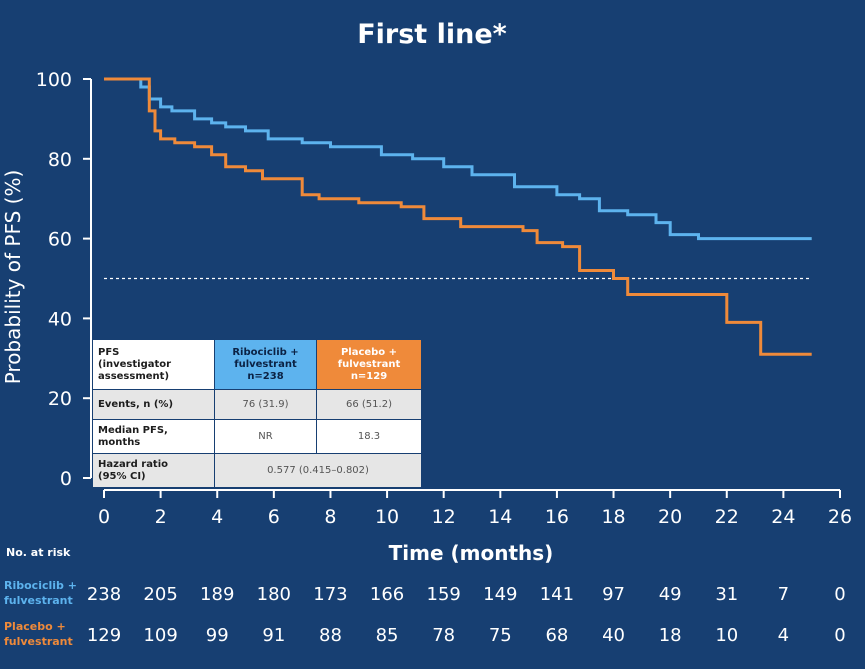 The height and width of the screenshot is (669, 865). Describe the element at coordinates (330, 517) in the screenshot. I see `x-tick-label: 8` at that location.